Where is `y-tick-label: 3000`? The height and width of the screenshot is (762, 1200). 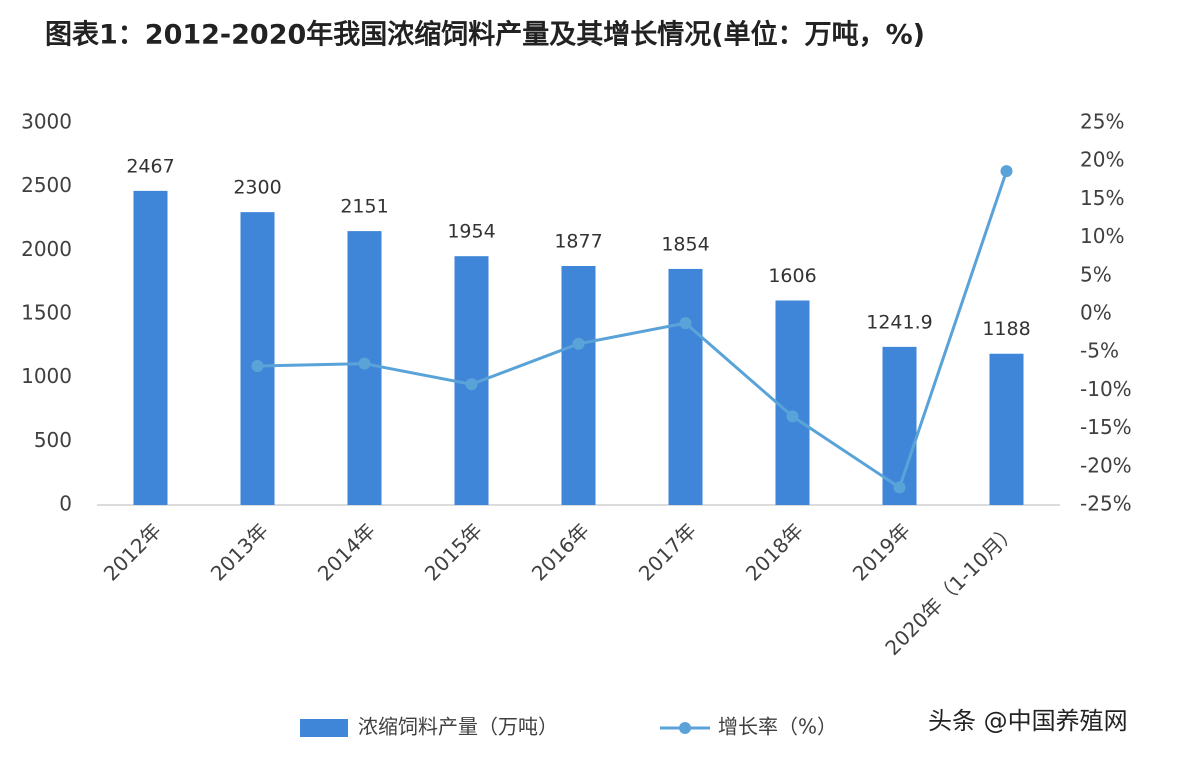
y-tick-label: 3000 is located at coordinates (46, 122).